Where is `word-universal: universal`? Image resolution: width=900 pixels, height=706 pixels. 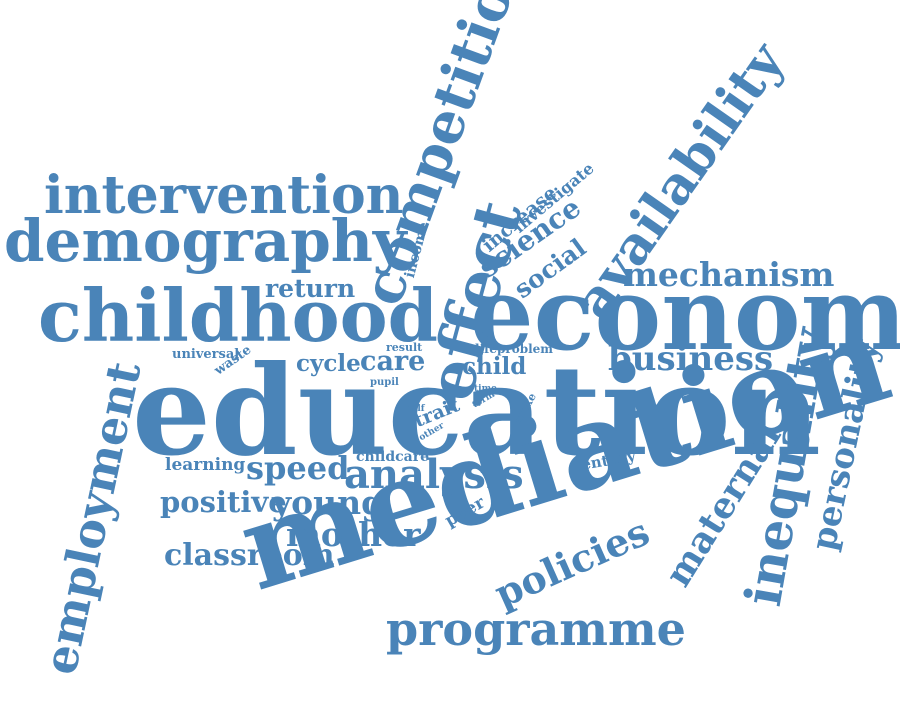
word-universal: universal is located at coordinates (206, 354).